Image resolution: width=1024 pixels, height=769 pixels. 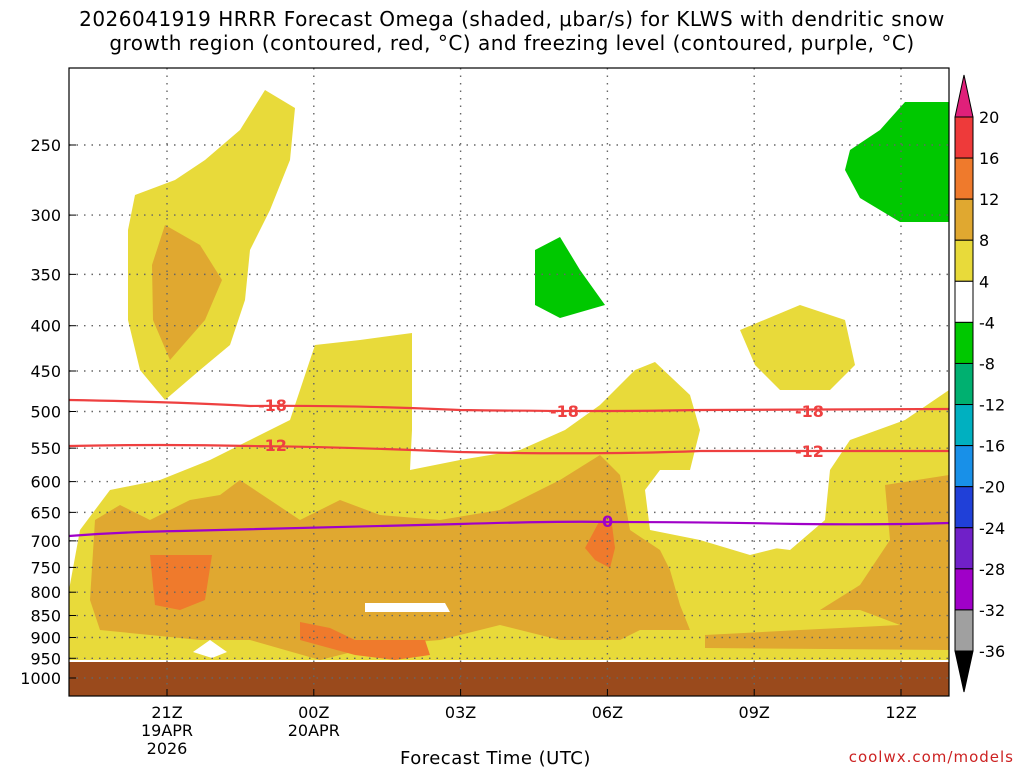 What do you see at coordinates (508, 449) in the screenshot?
I see `dgz-contour-minus12` at bounding box center [508, 449].